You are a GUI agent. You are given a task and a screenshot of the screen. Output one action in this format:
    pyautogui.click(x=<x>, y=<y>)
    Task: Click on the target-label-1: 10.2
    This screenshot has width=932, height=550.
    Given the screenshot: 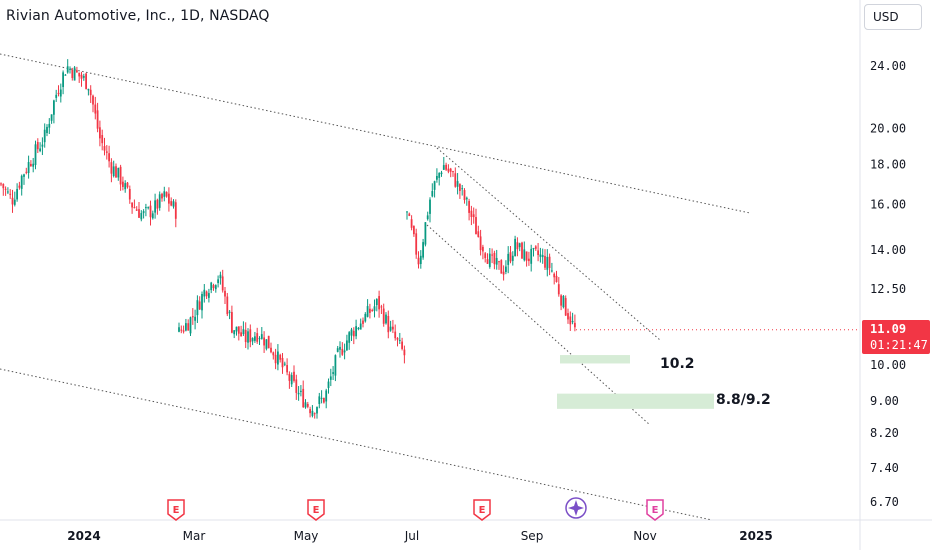 What is the action you would take?
    pyautogui.click(x=677, y=364)
    